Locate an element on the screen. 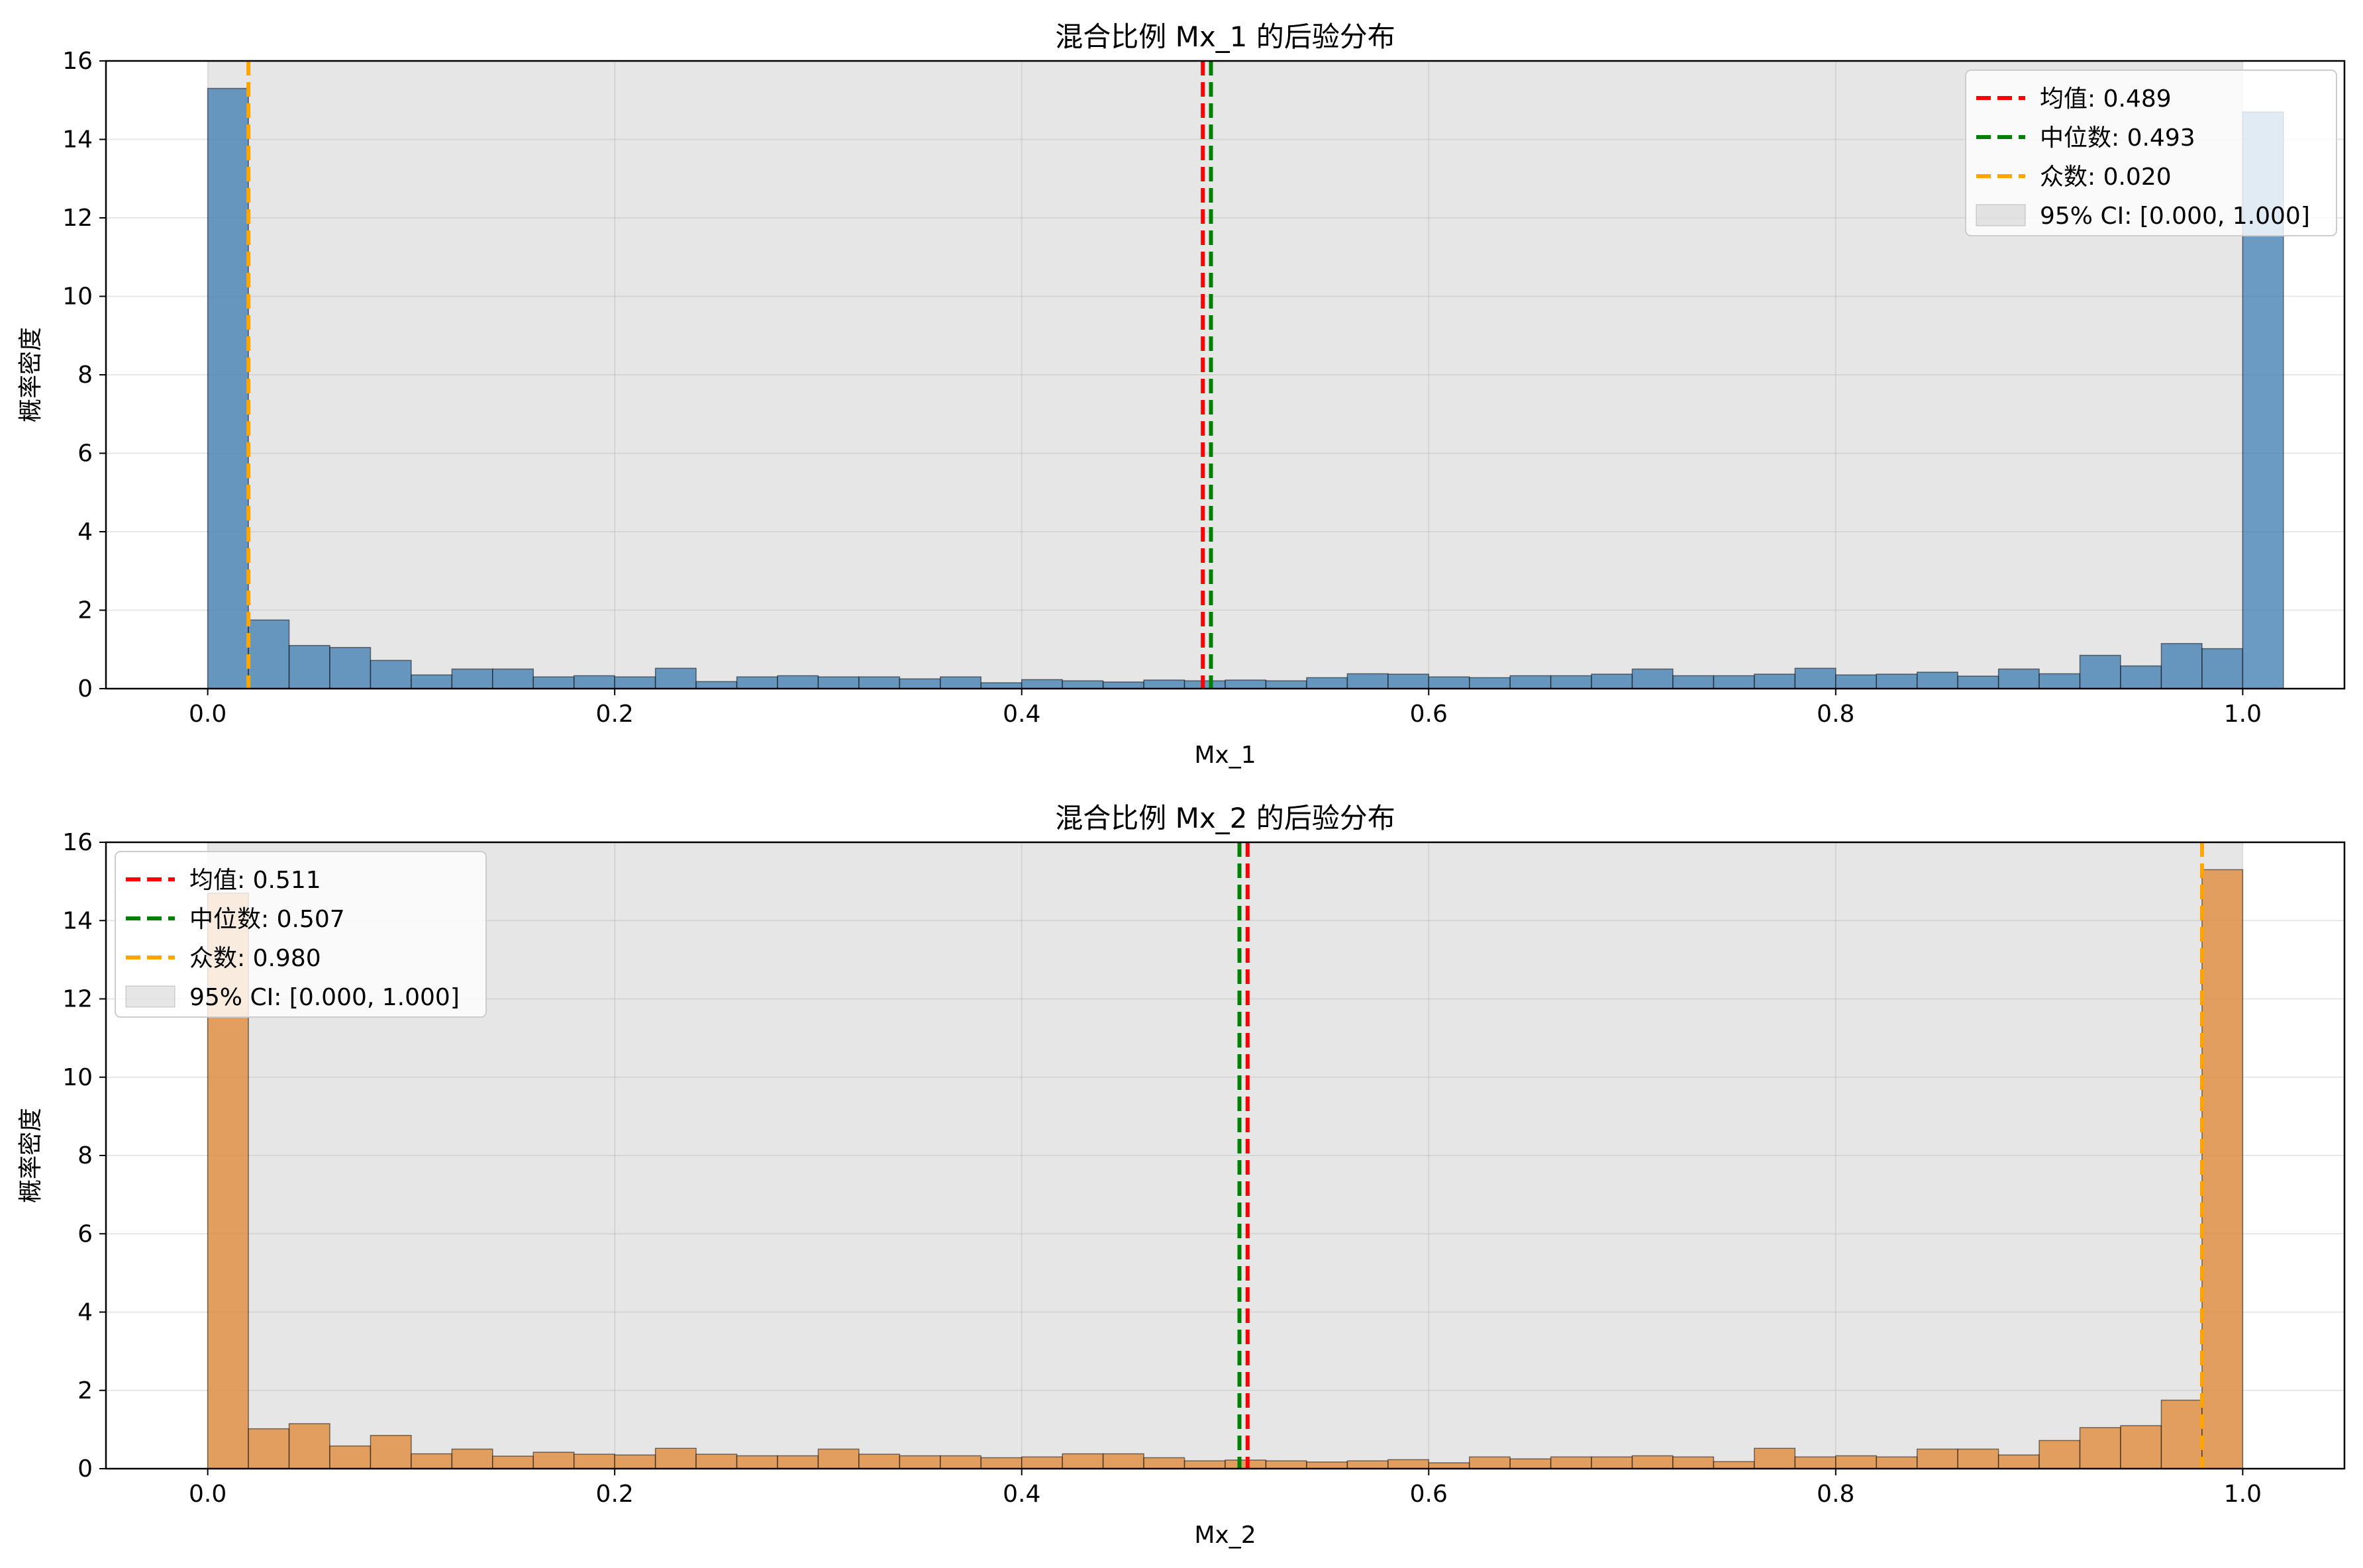 This screenshot has height=1568, width=2363. legend-label: 众数: 0.020 is located at coordinates (2106, 177).